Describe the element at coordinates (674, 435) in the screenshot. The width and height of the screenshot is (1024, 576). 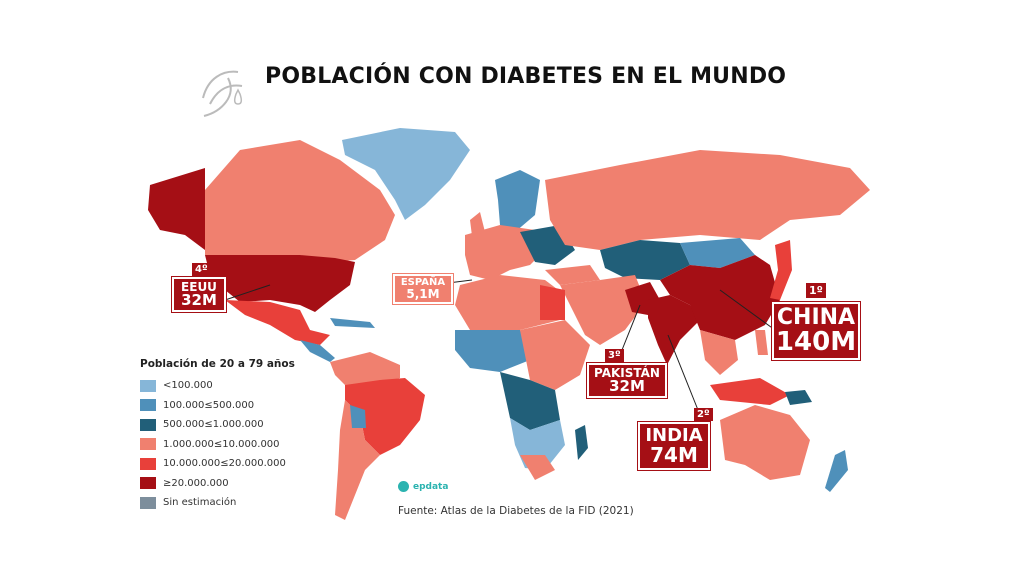
I see `callout-india-name: INDIA` at that location.